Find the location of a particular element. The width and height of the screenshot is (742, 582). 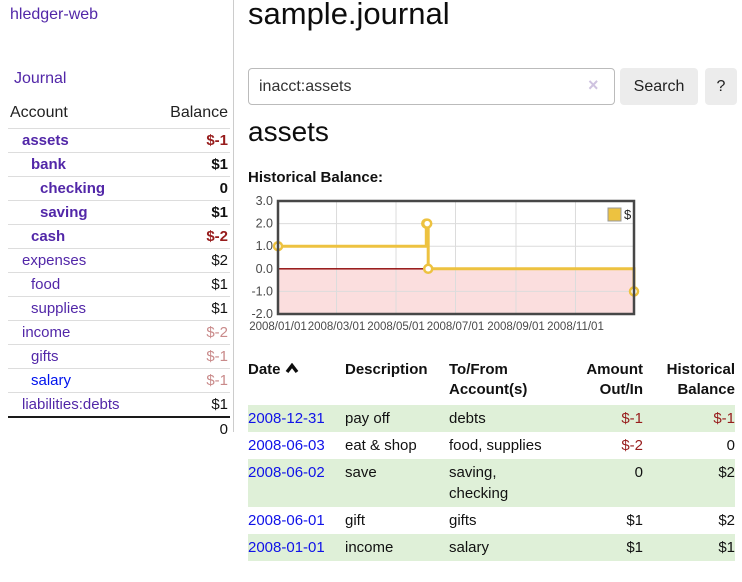

account-row-cash: cash $-2 is located at coordinates (119, 236).